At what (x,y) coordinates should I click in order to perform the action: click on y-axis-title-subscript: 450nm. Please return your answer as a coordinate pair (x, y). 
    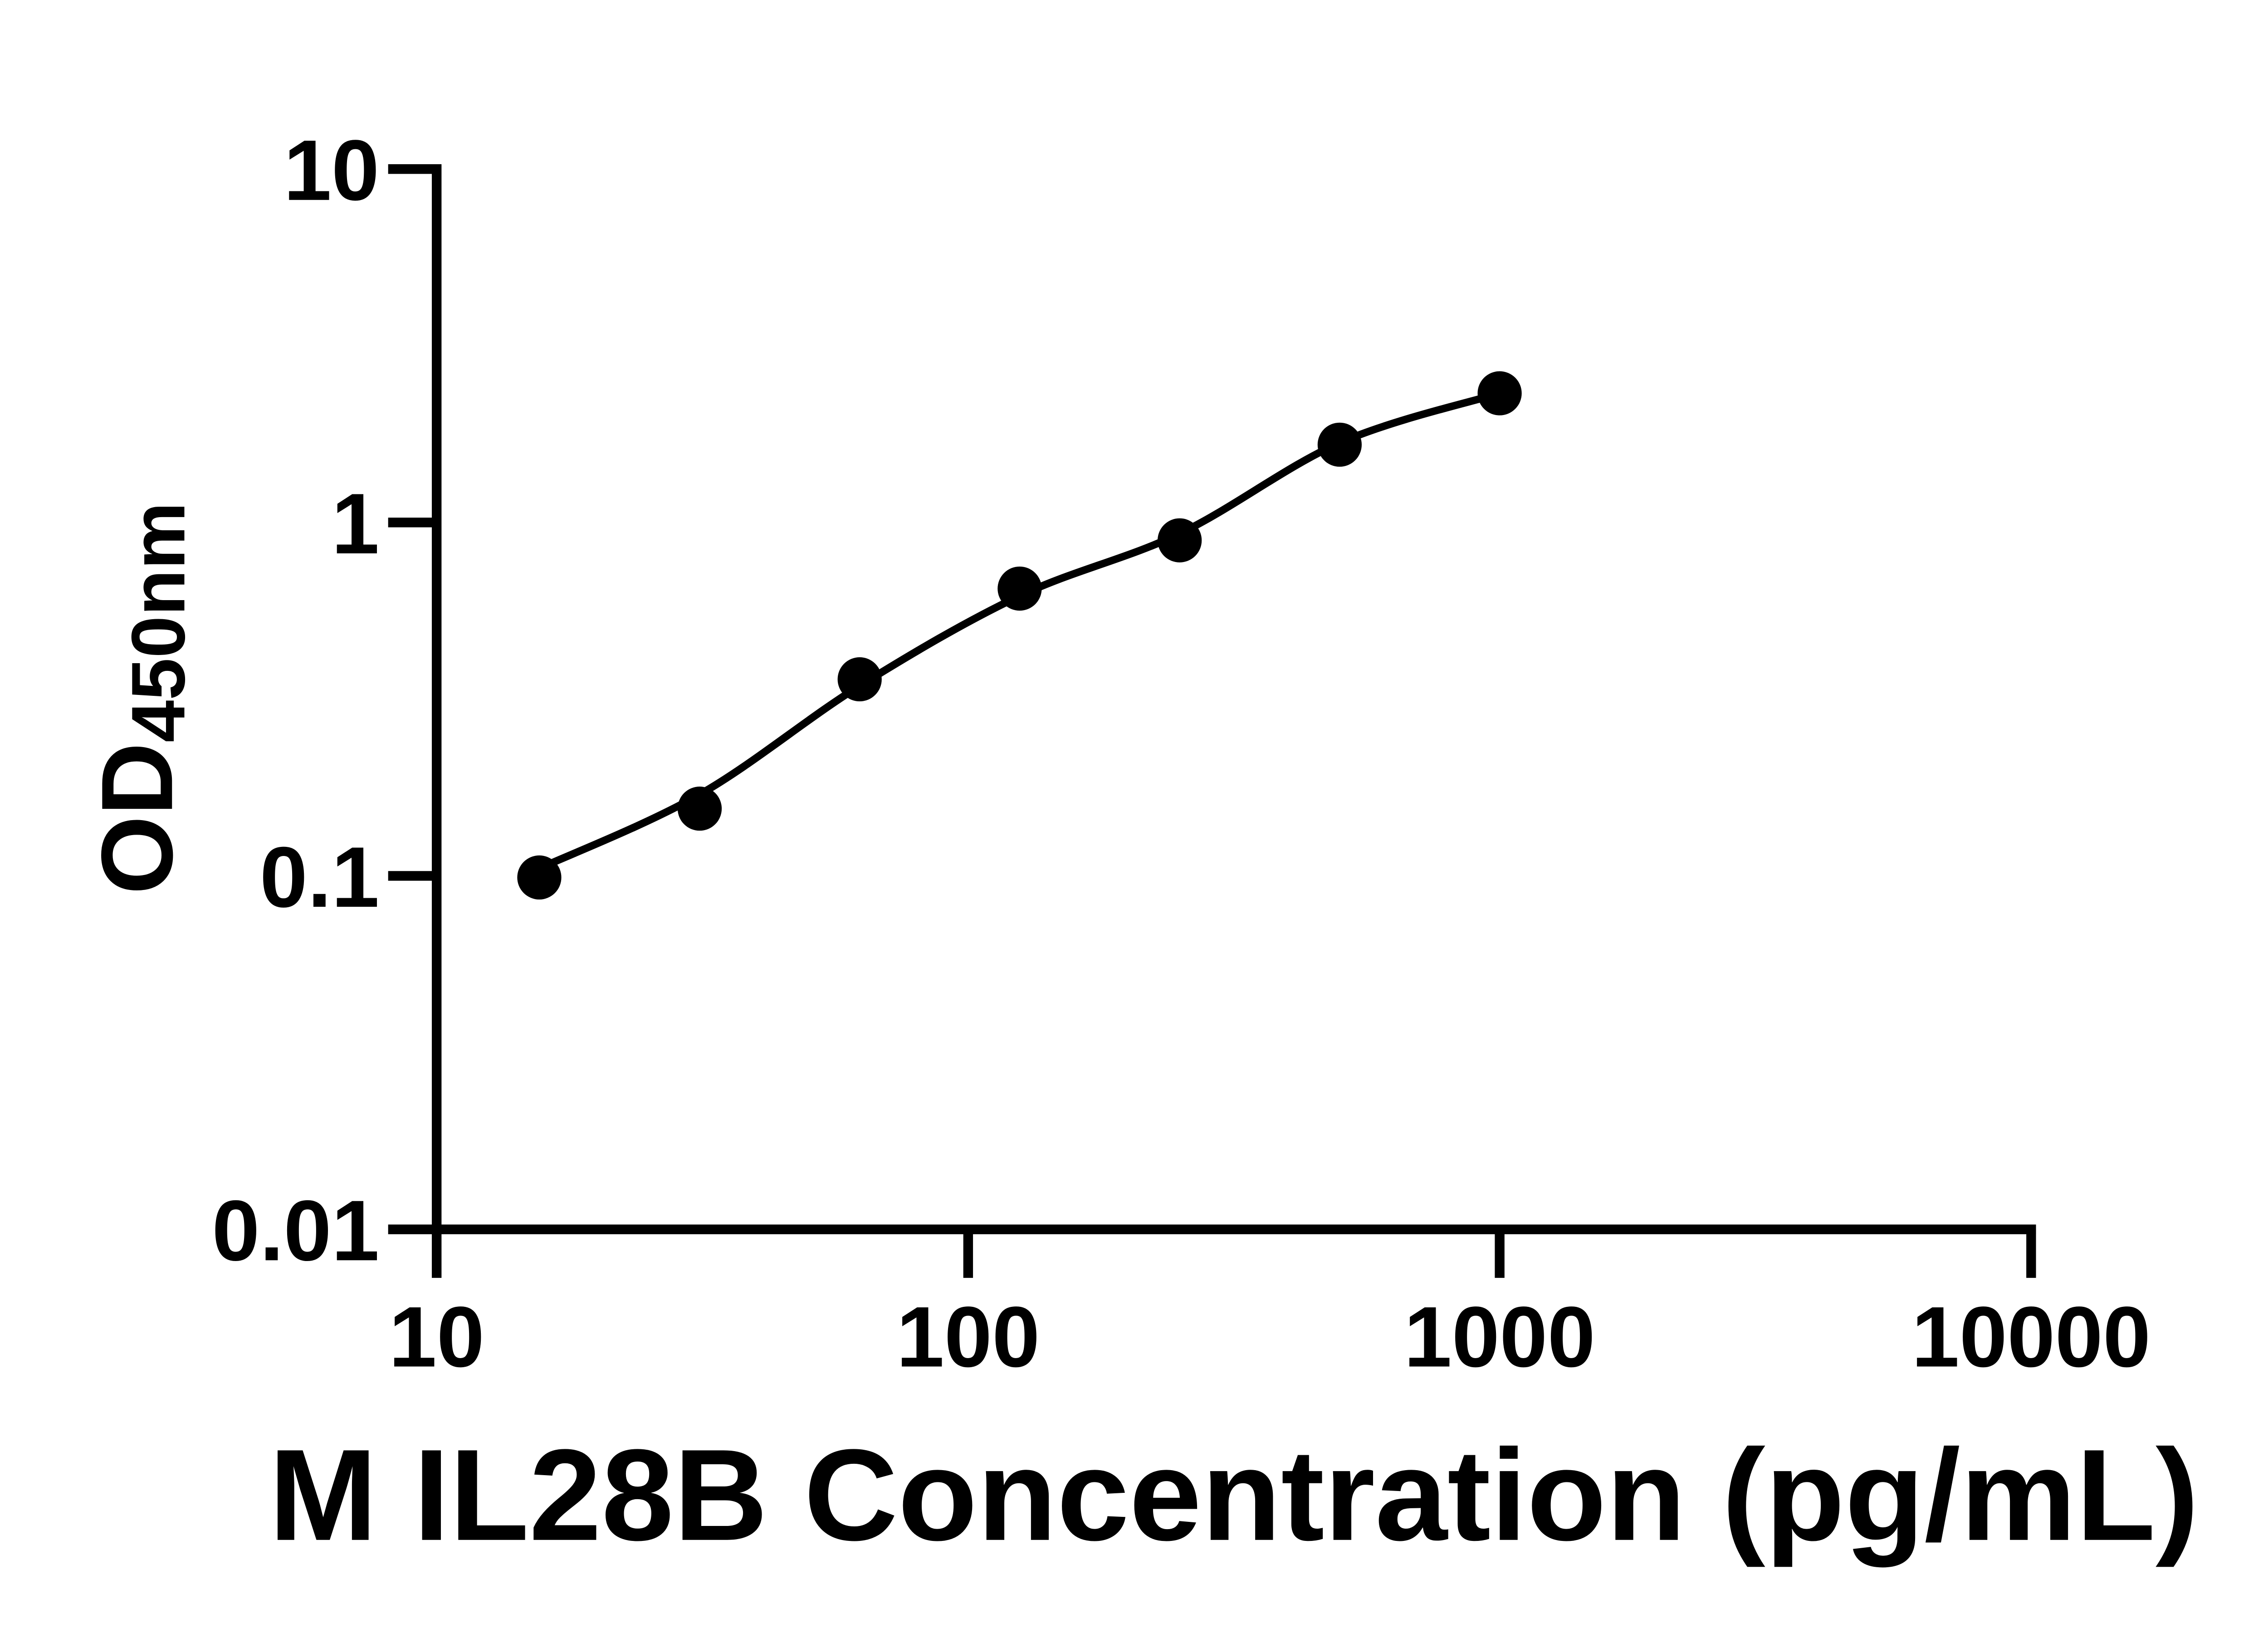
    Looking at the image, I should click on (158, 622).